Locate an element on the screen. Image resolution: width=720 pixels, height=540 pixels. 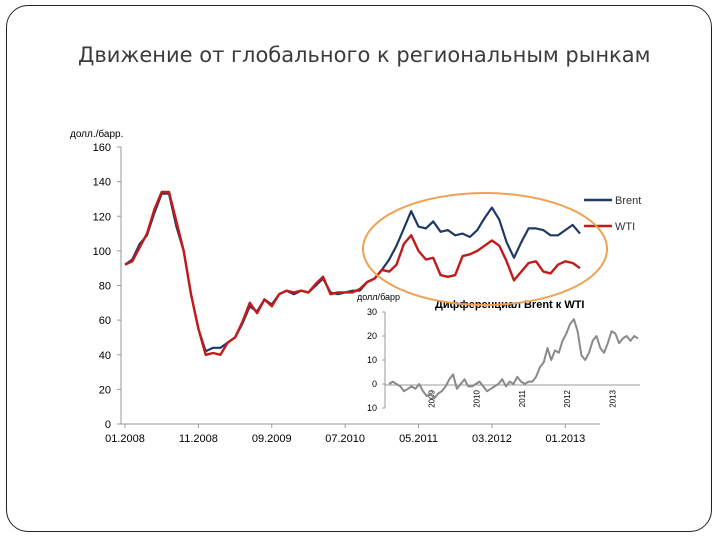
inset-series-group is located at coordinates (513, 359).